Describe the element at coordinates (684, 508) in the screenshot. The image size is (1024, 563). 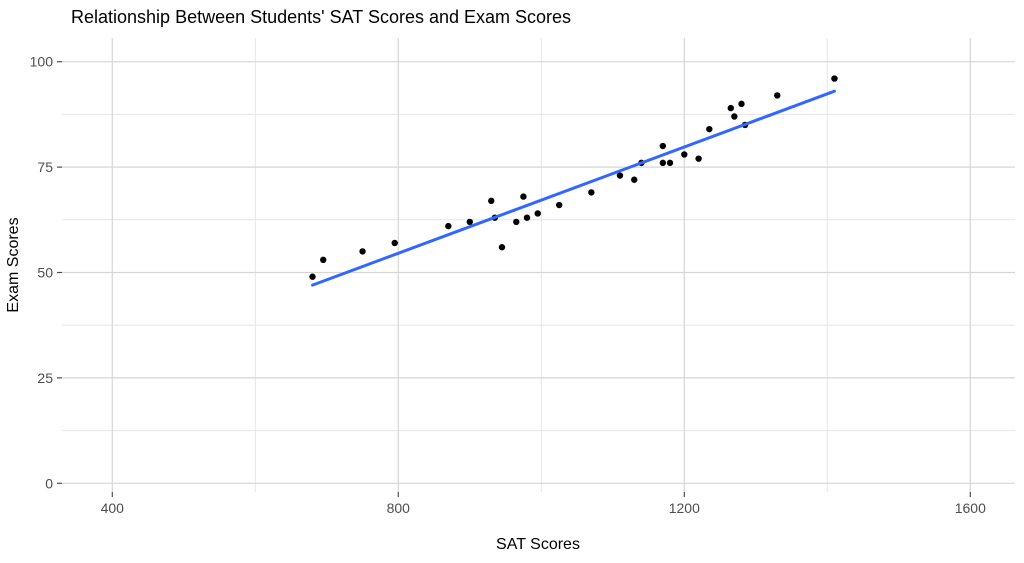
I see `x-tick-label: 1200` at that location.